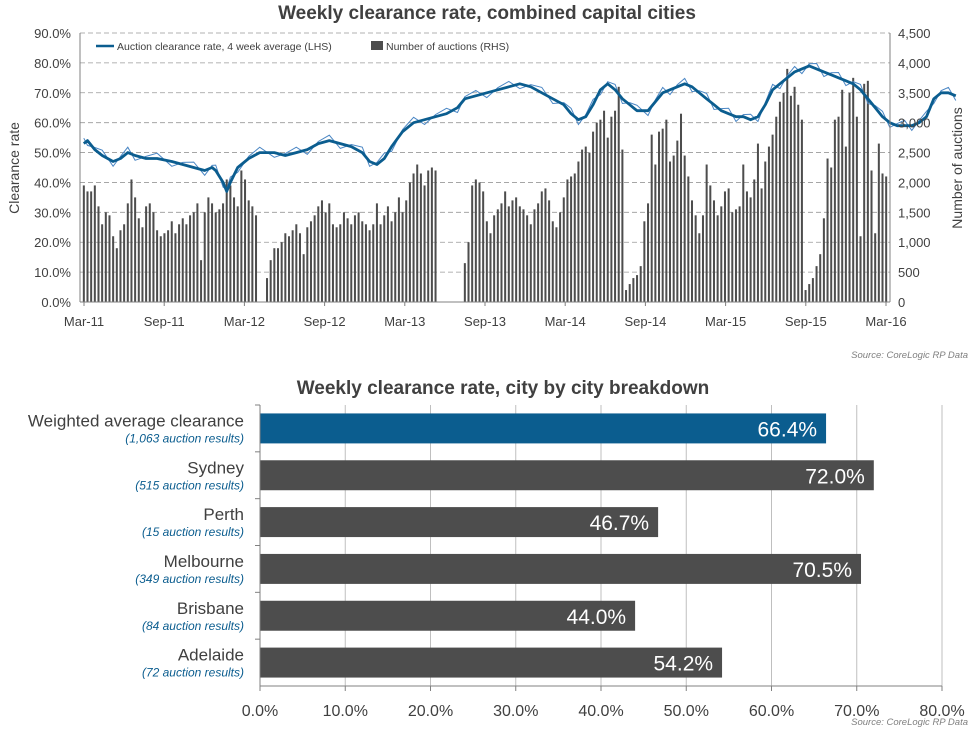 The width and height of the screenshot is (978, 734). What do you see at coordinates (189, 485) in the screenshot?
I see `category-sublabel: (515 auction results)` at bounding box center [189, 485].